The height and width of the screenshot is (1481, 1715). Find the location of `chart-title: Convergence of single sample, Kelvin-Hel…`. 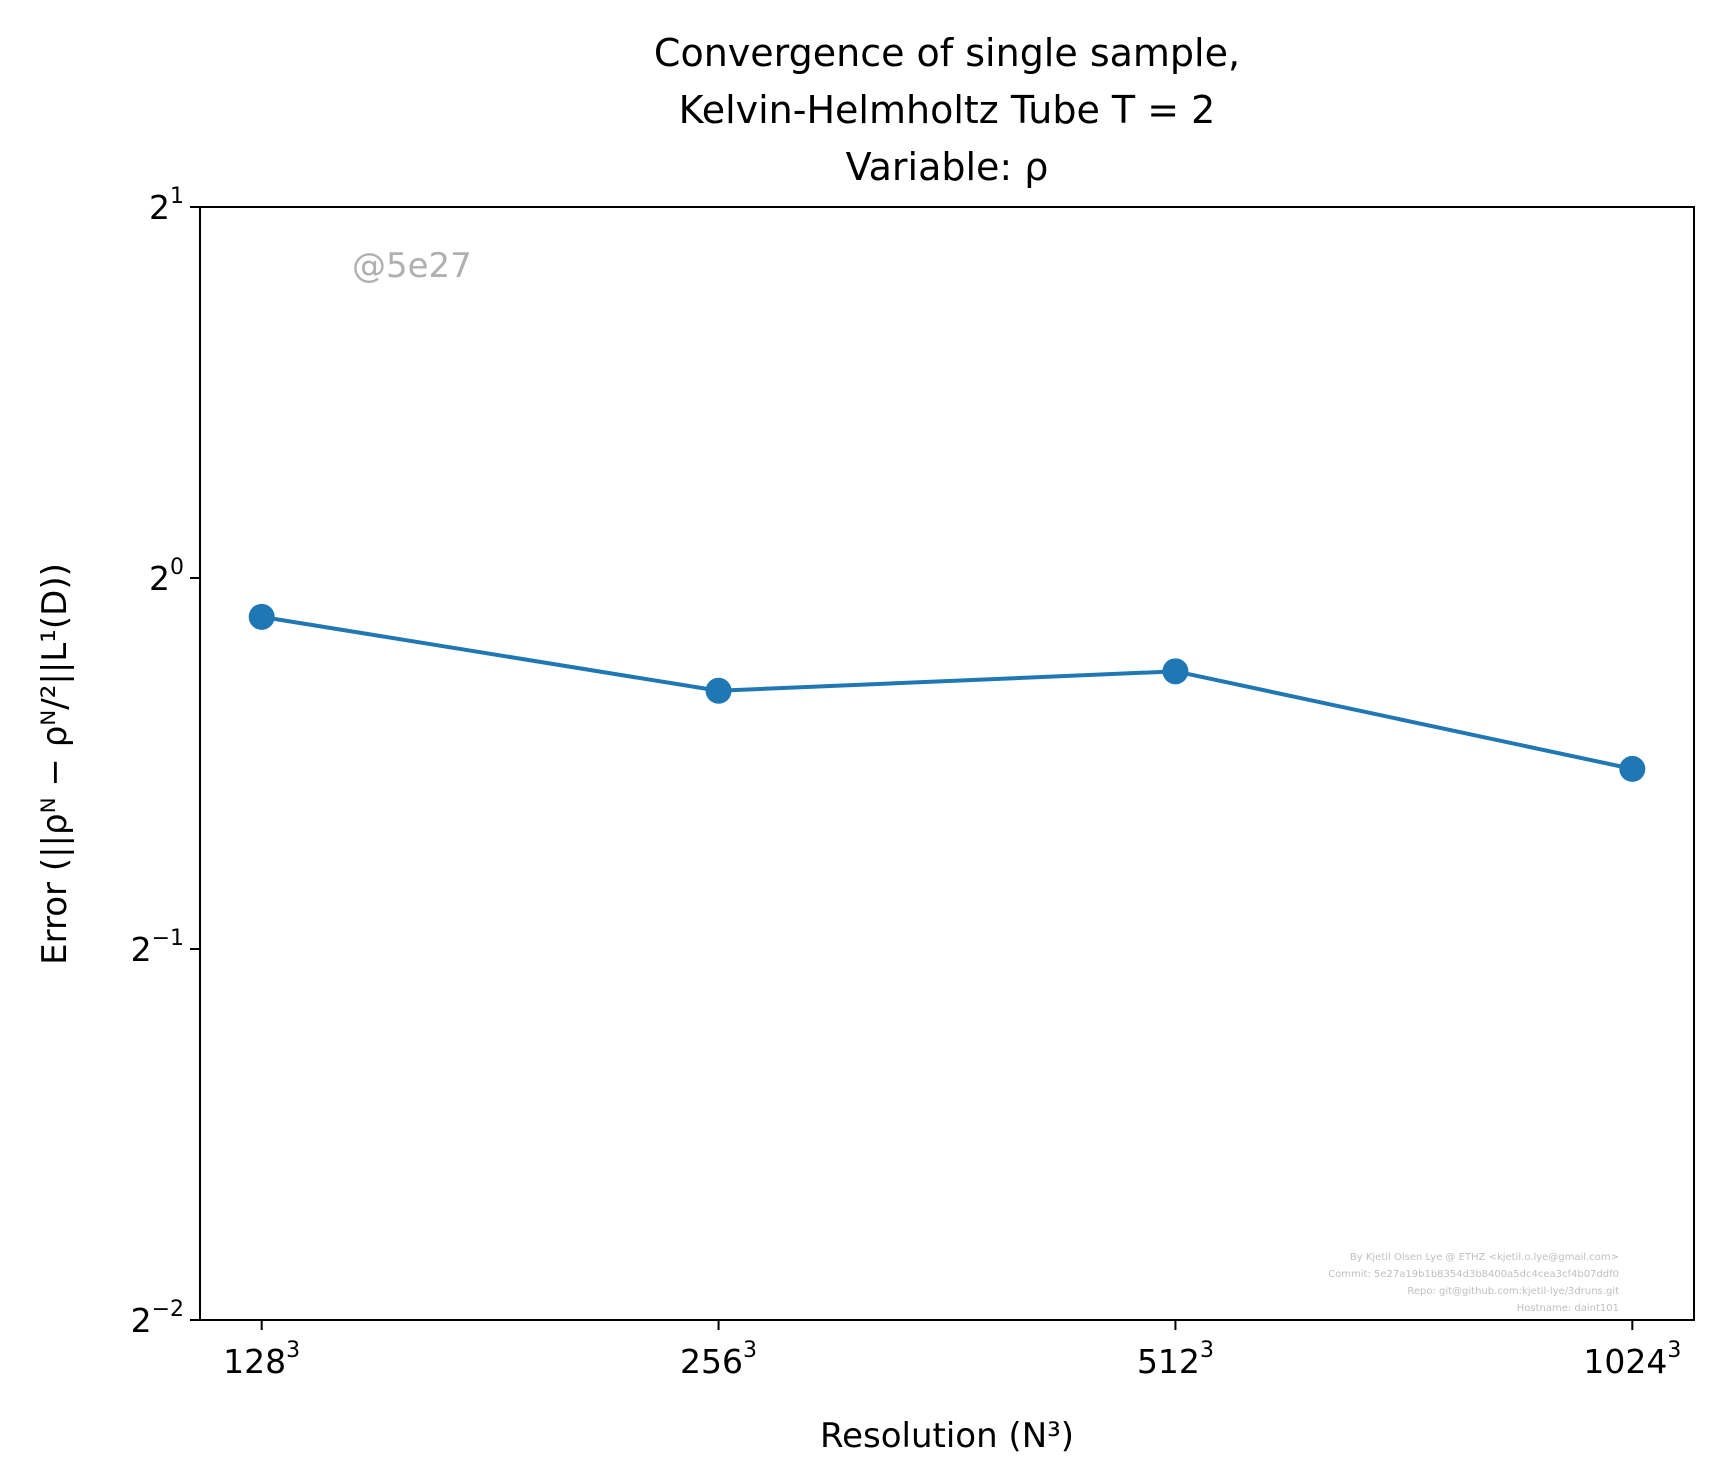

chart-title: Convergence of single sample, Kelvin-Hel… is located at coordinates (947, 110).